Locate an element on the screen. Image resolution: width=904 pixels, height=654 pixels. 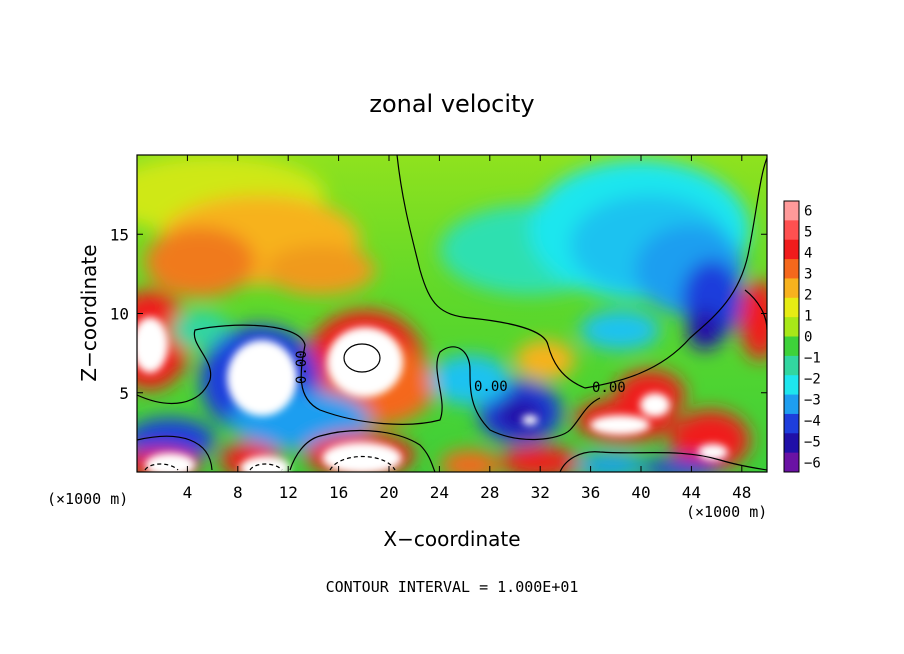
x-unit-right: (×1000 m) is located at coordinates (726, 512).